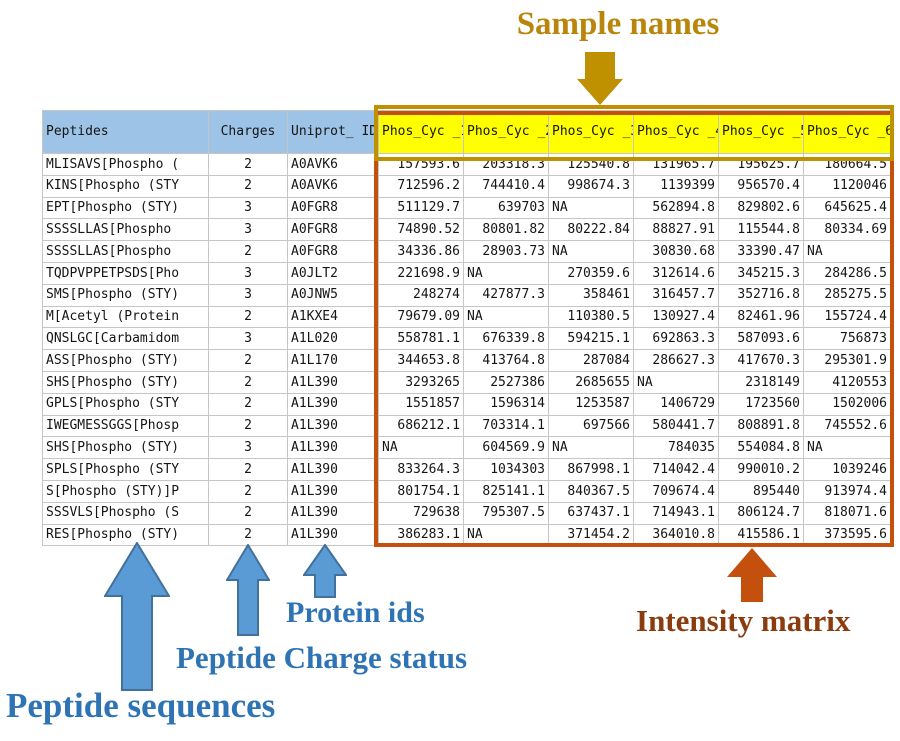 Image resolution: width=900 pixels, height=741 pixels. What do you see at coordinates (847, 513) in the screenshot?
I see `intensity-cell: 818071.6` at bounding box center [847, 513].